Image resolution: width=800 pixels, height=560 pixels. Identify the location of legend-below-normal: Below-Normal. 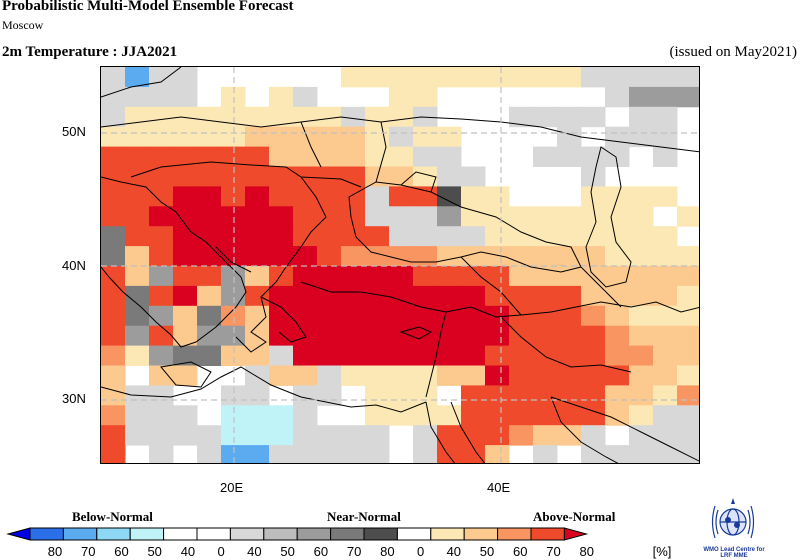
(112, 516).